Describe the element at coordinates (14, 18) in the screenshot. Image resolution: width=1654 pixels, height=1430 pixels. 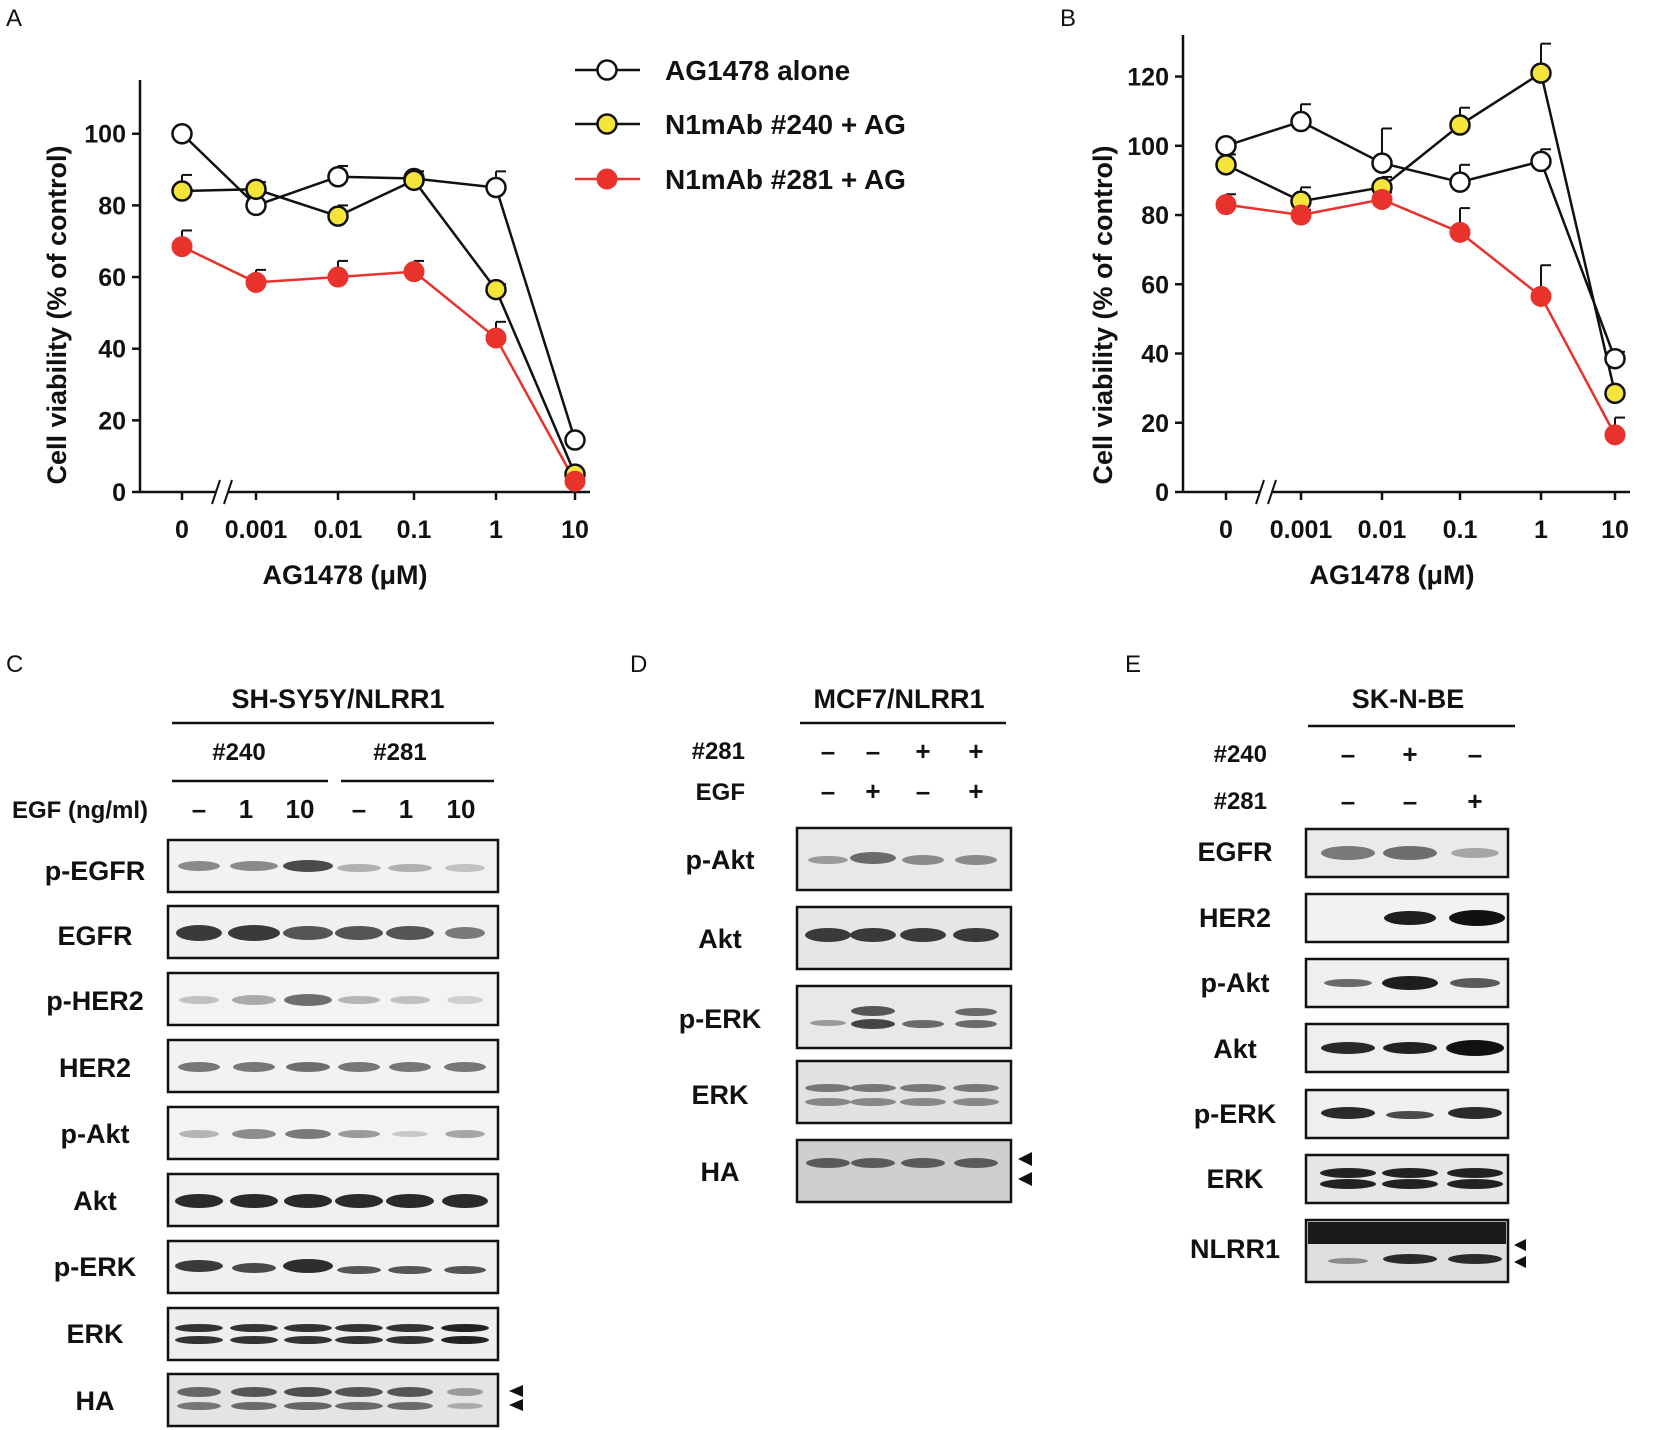
I see `panel-letter-a: A` at that location.